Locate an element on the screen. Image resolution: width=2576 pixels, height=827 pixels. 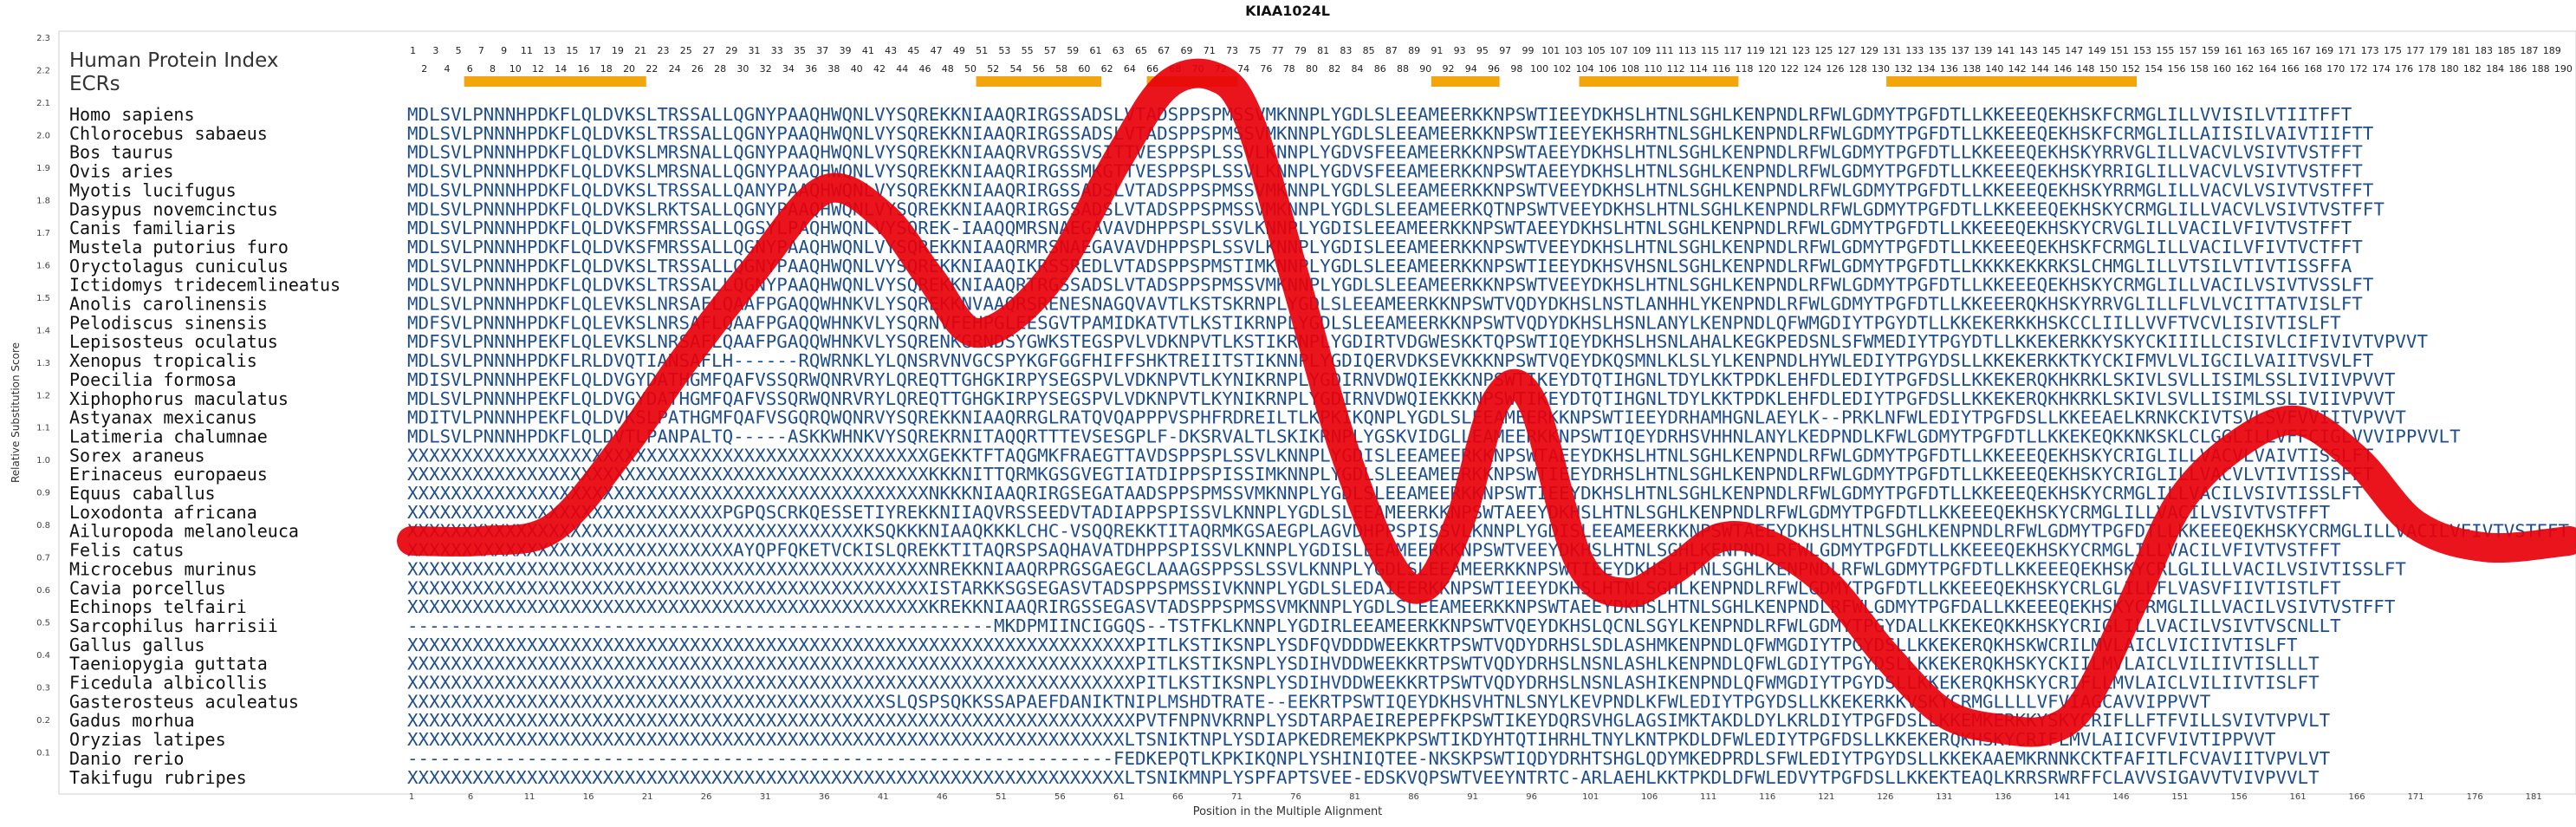
index-number: 26 is located at coordinates (698, 69).